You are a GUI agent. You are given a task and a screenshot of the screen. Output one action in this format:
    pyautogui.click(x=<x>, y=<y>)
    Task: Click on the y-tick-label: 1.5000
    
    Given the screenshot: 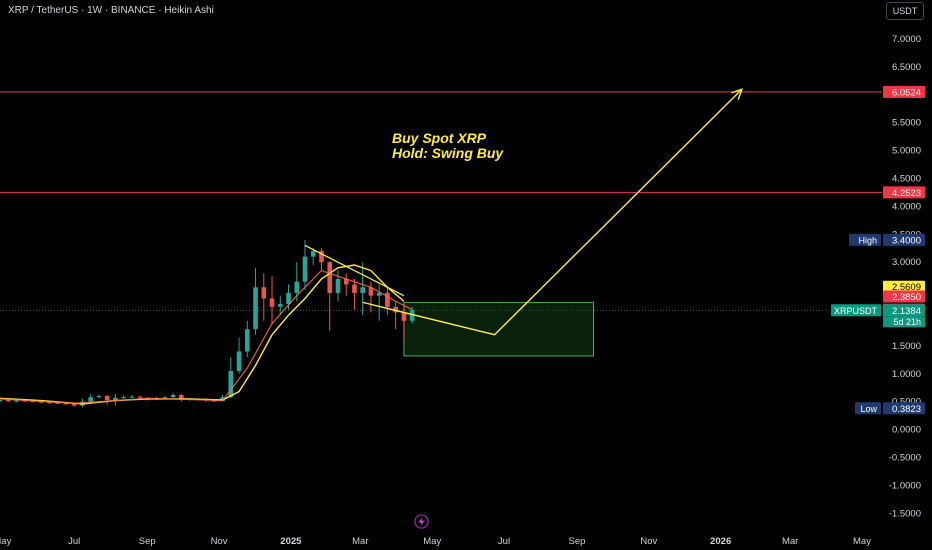 What is the action you would take?
    pyautogui.click(x=906, y=346)
    